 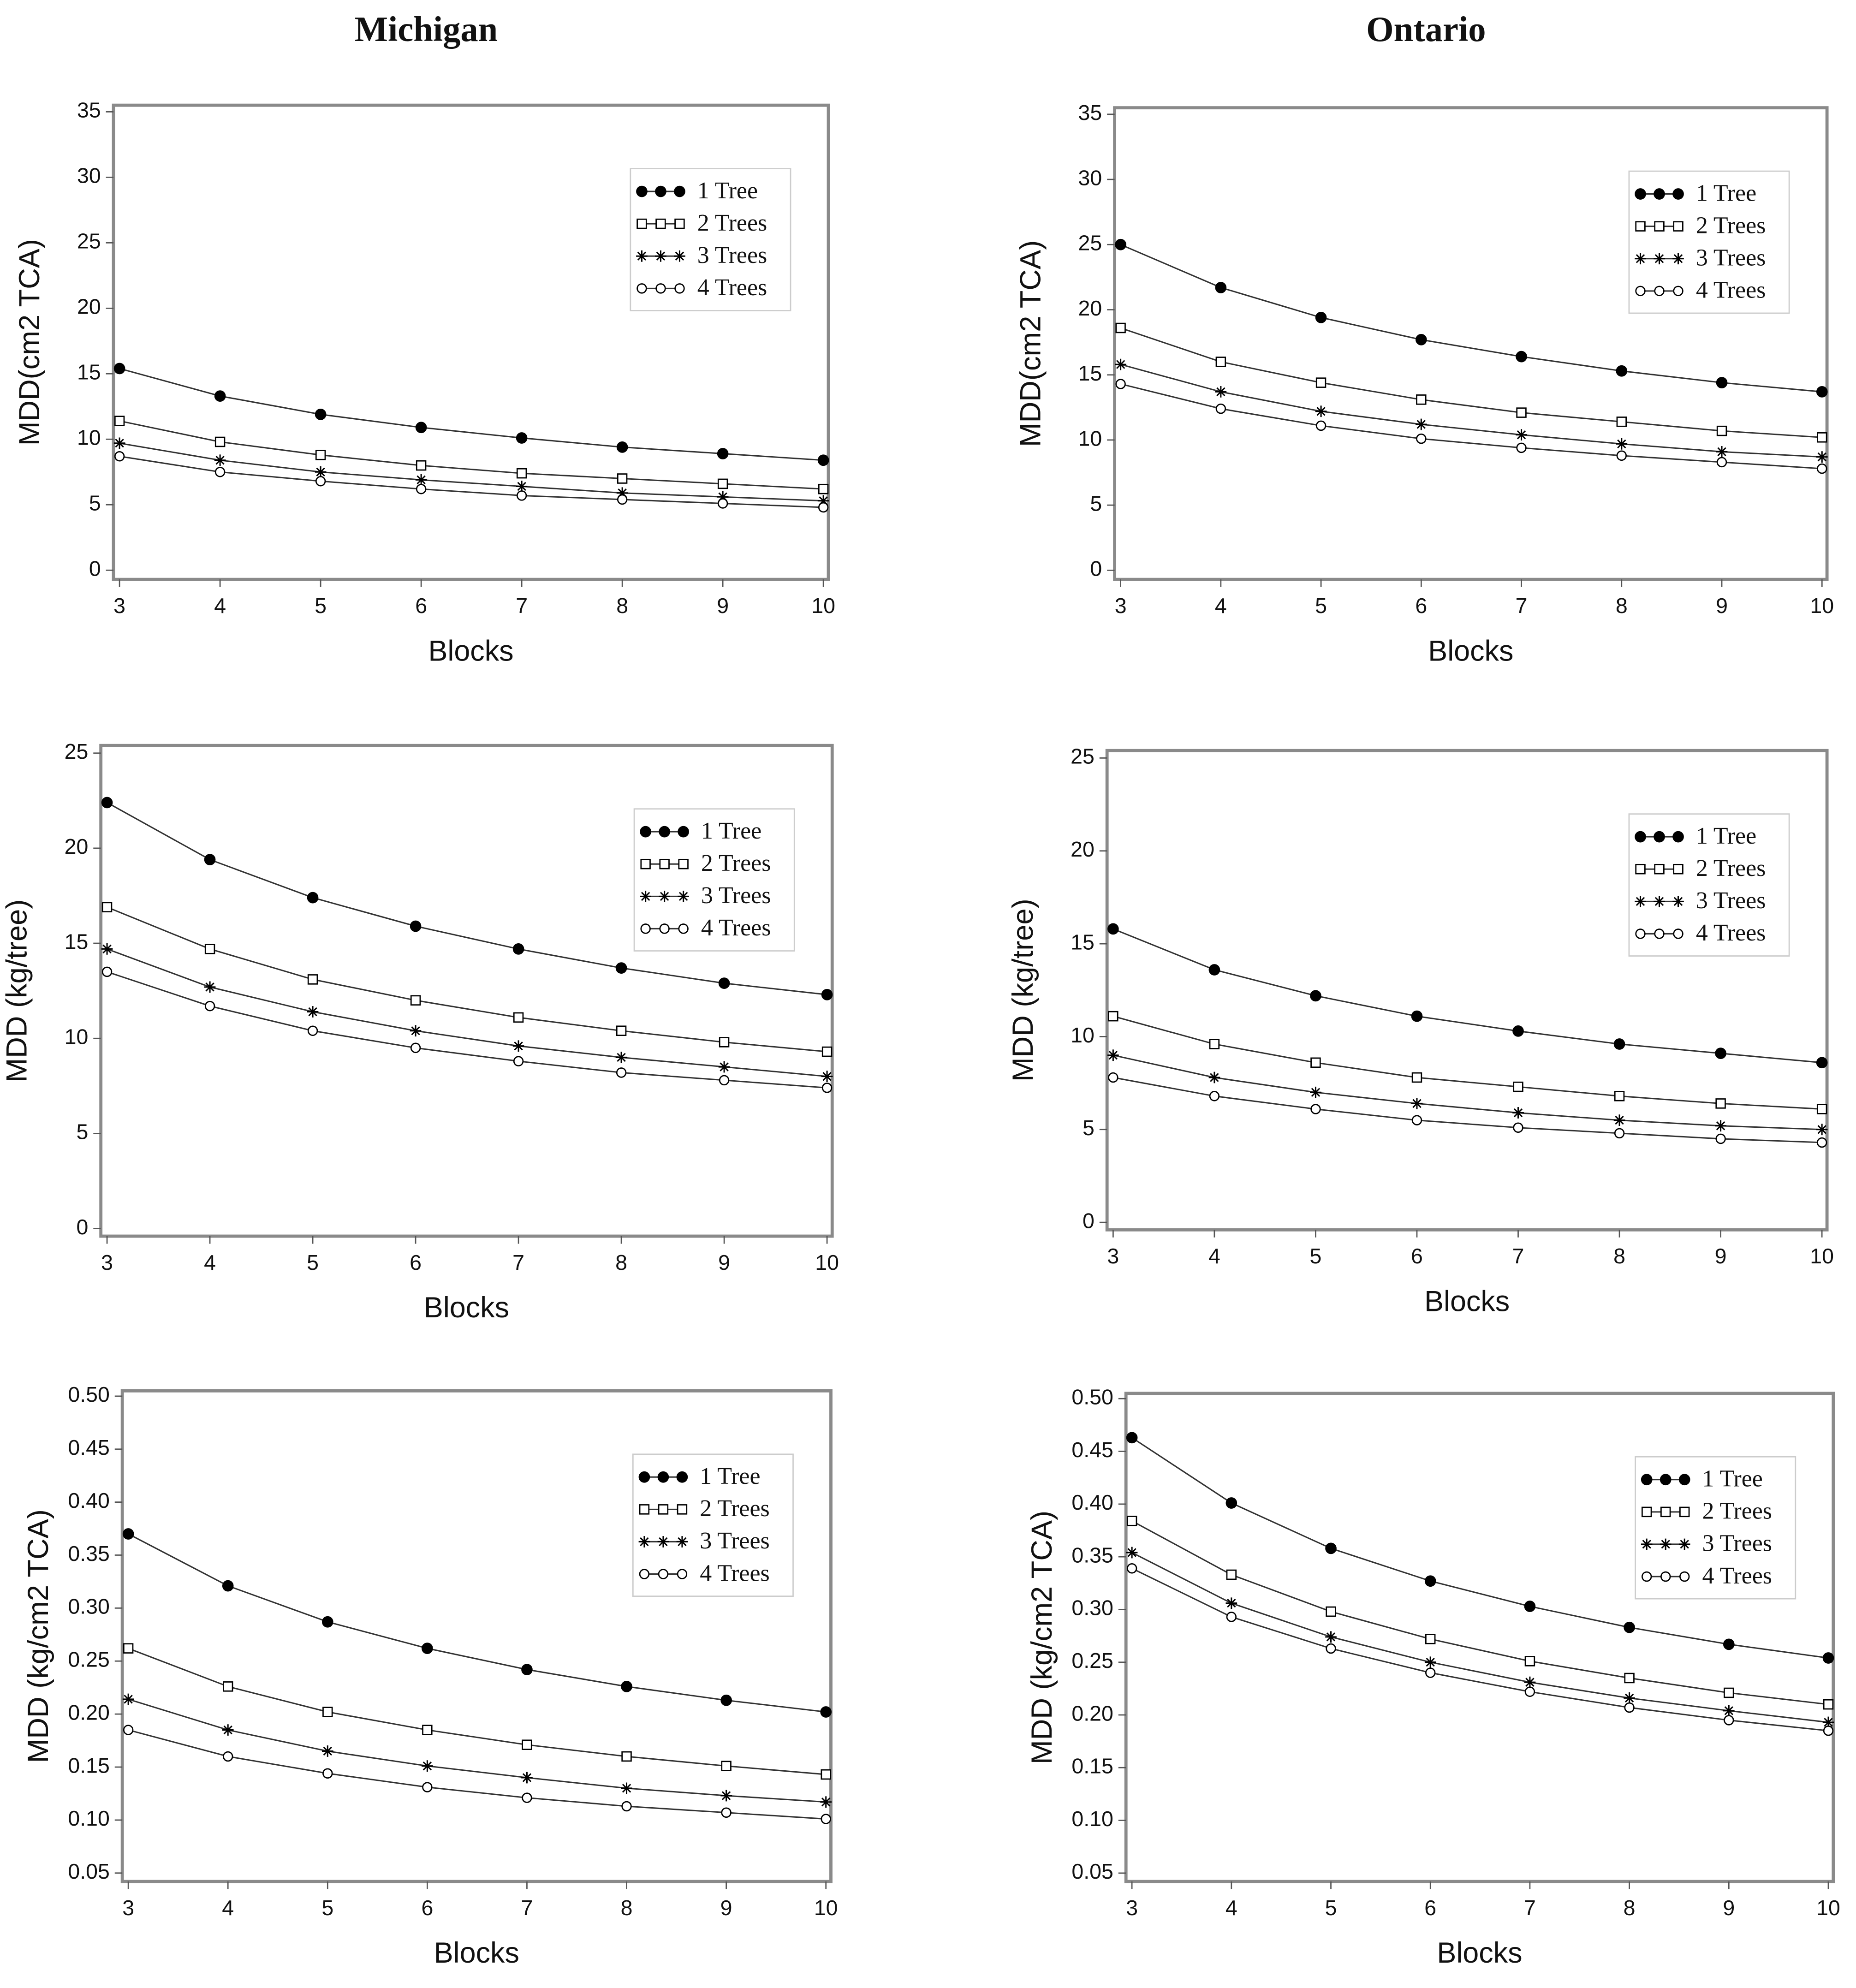 I want to click on y-tick-label: 30, so click(x=89, y=176).